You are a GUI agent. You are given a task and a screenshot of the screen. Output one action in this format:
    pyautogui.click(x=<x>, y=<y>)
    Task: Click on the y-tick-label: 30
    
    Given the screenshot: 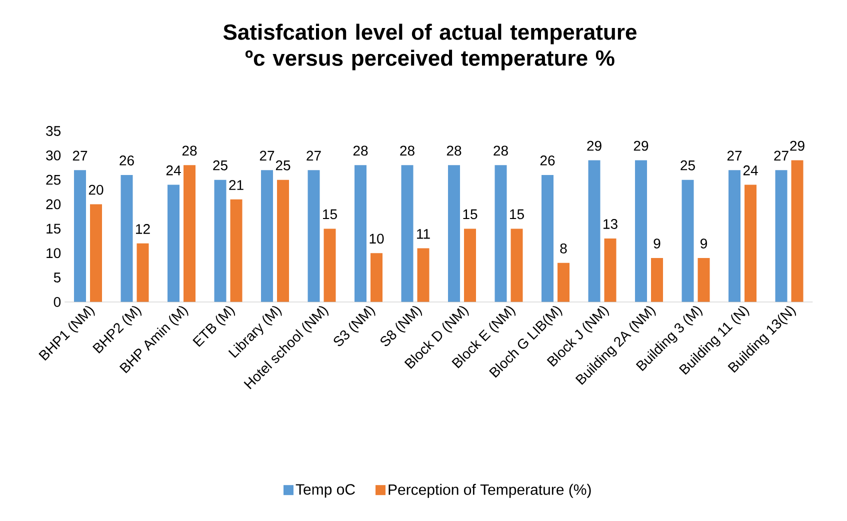 What is the action you would take?
    pyautogui.click(x=53, y=155)
    